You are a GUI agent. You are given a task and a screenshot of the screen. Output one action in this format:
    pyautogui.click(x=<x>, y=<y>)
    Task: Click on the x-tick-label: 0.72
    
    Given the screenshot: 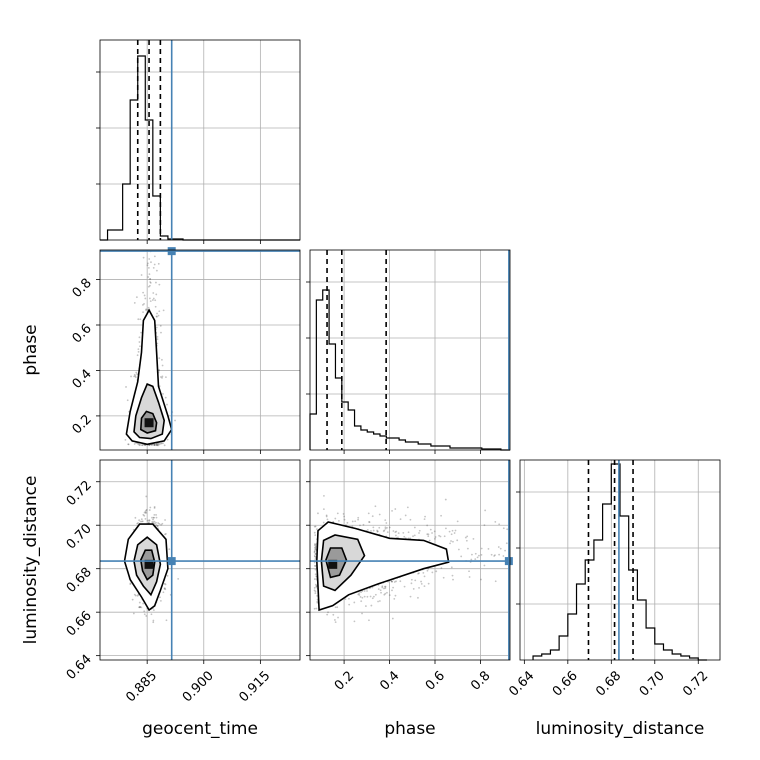 What is the action you would take?
    pyautogui.click(x=695, y=683)
    